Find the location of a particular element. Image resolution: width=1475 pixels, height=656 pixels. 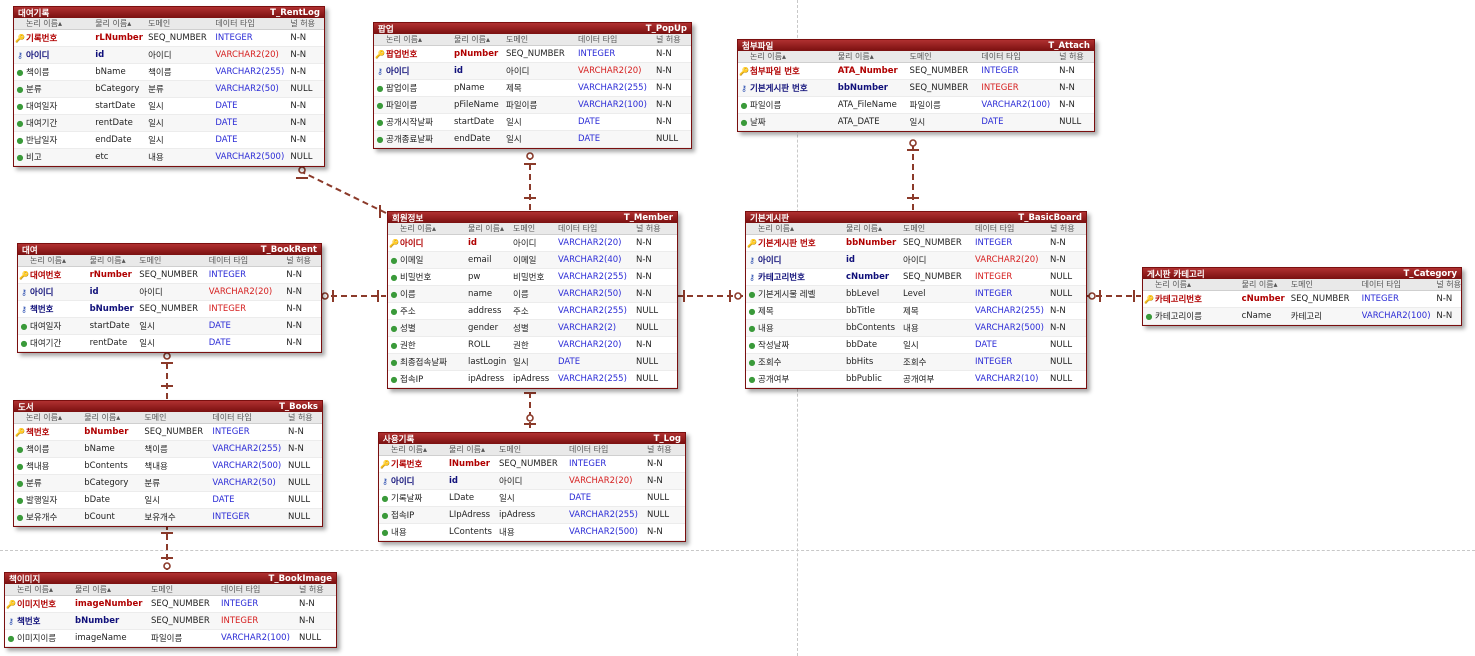

entity-header: 팝업 T_PopUp is located at coordinates (532, 28).